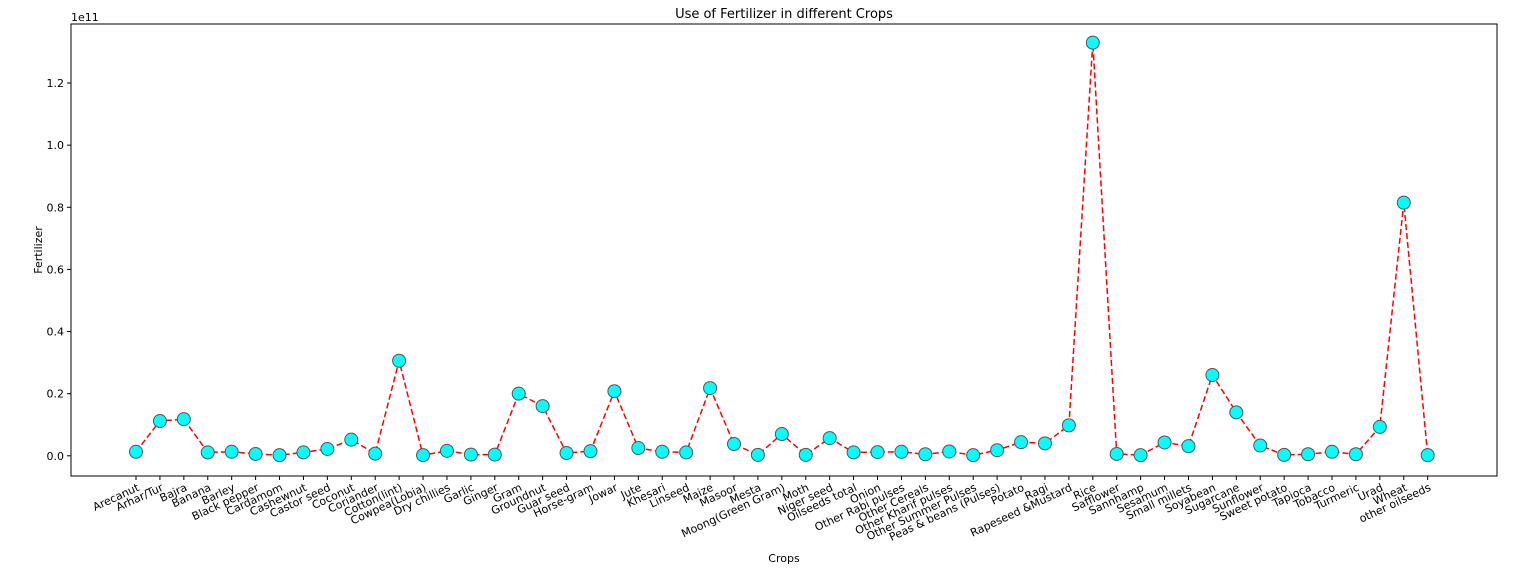  What do you see at coordinates (56, 207) in the screenshot?
I see `y-tick-label: 0.8` at bounding box center [56, 207].